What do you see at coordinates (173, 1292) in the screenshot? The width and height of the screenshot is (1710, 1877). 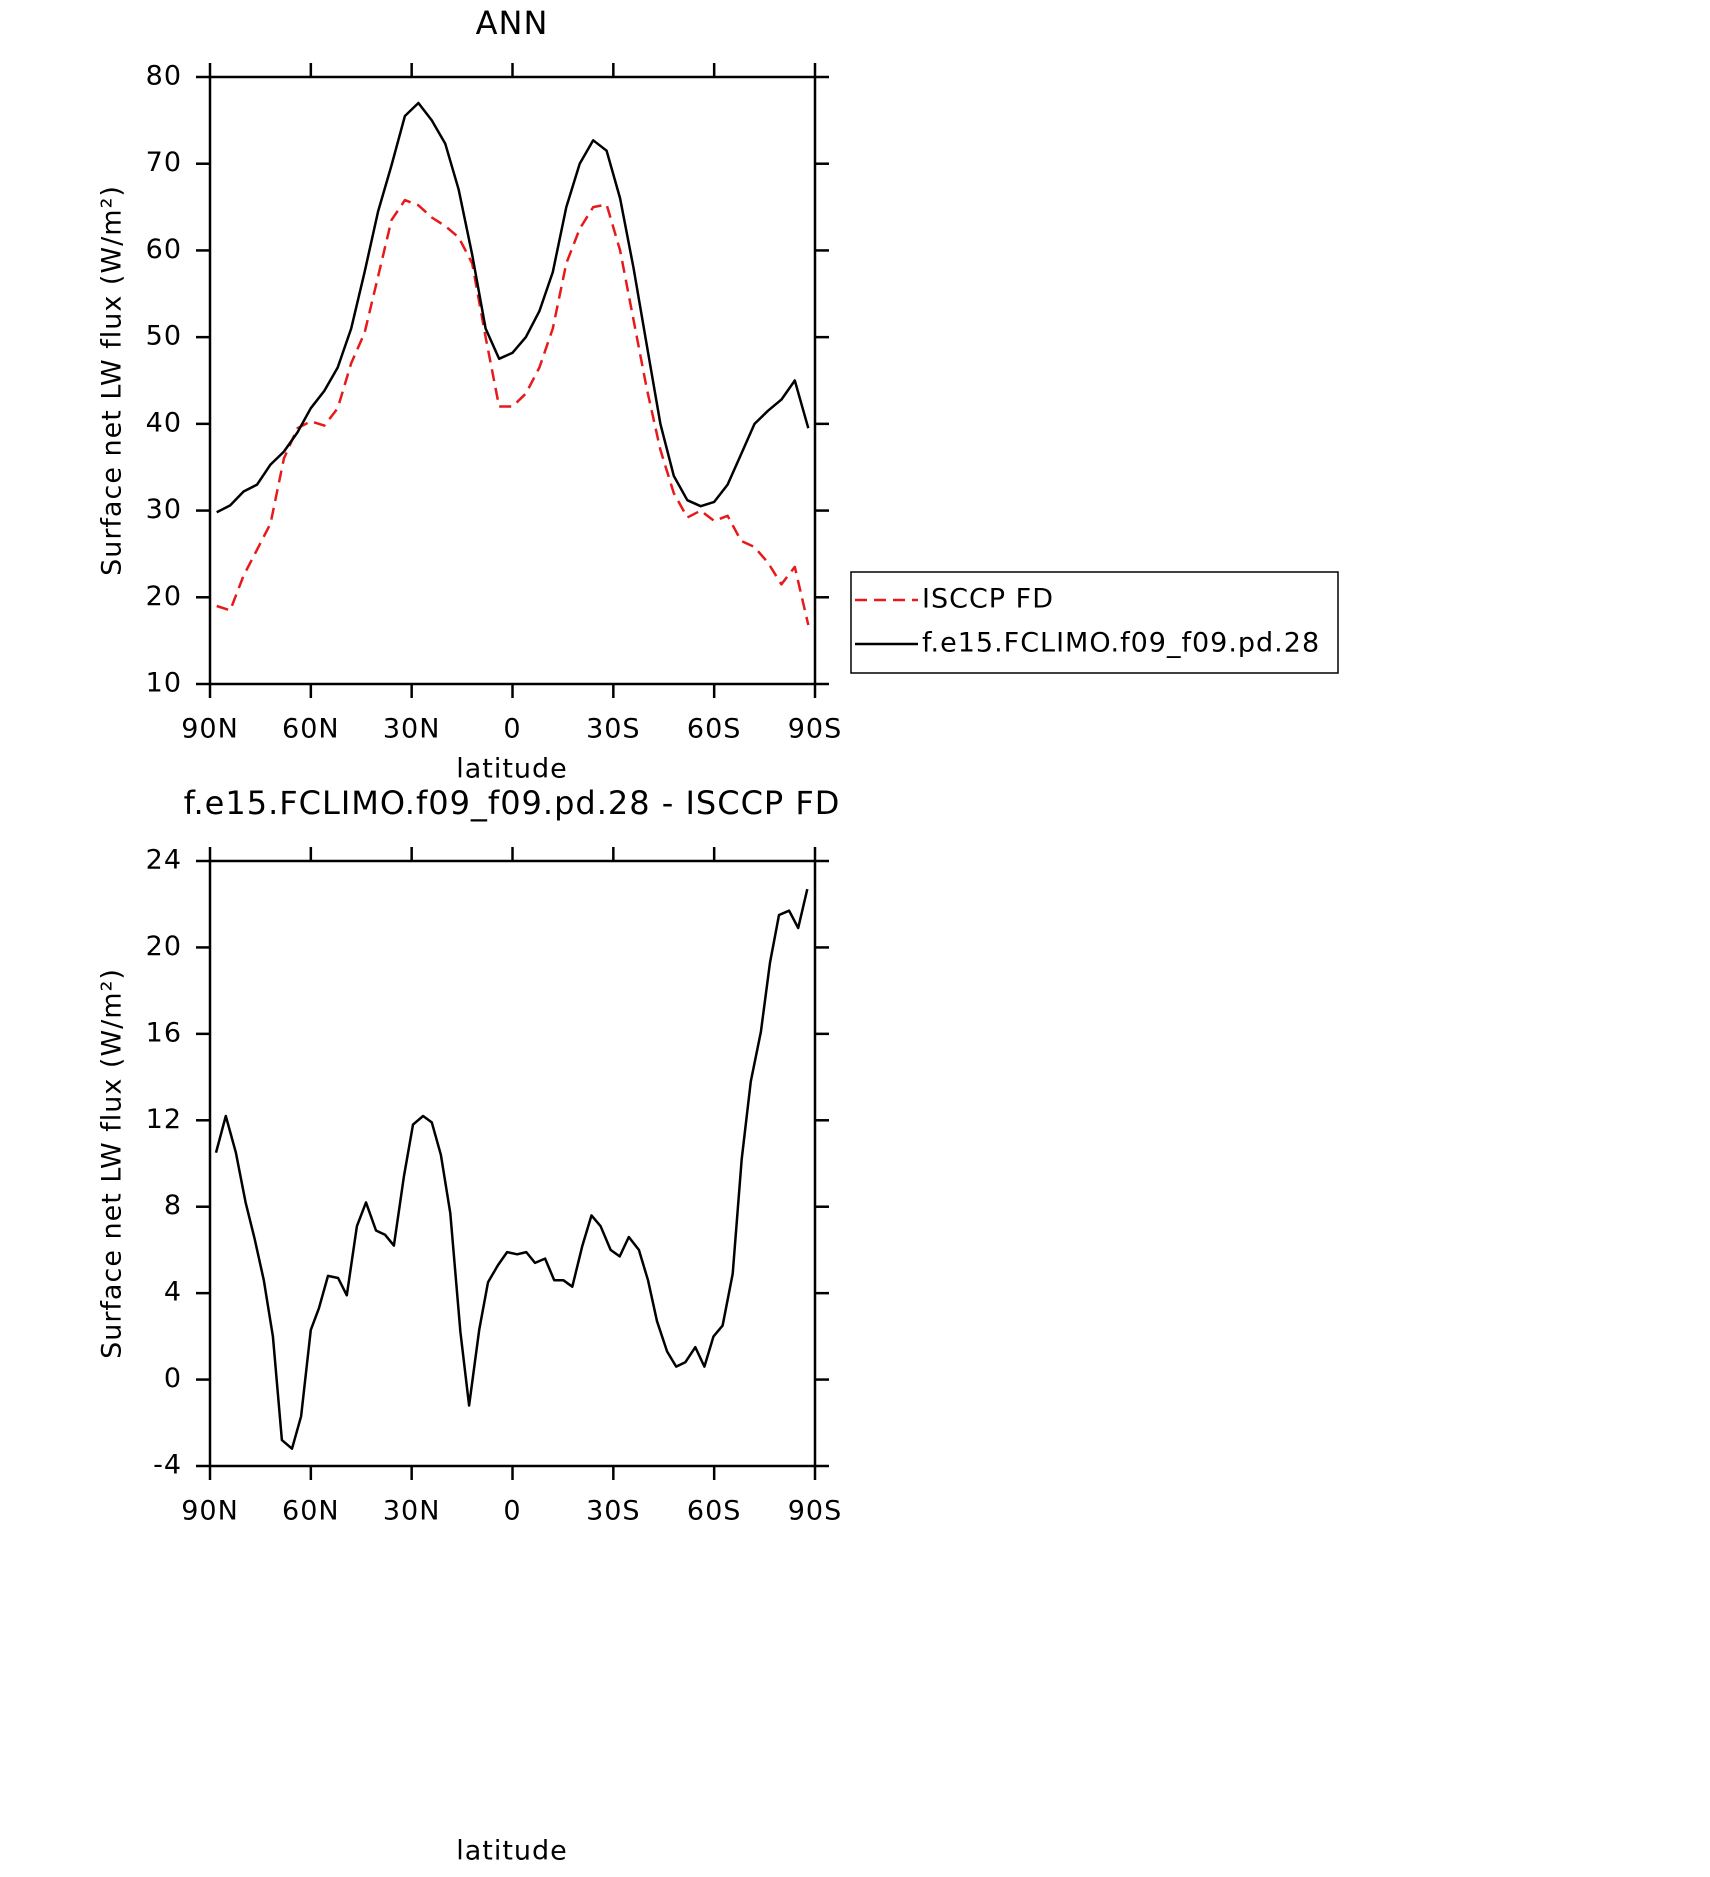 I see `y-tick-label: 4` at bounding box center [173, 1292].